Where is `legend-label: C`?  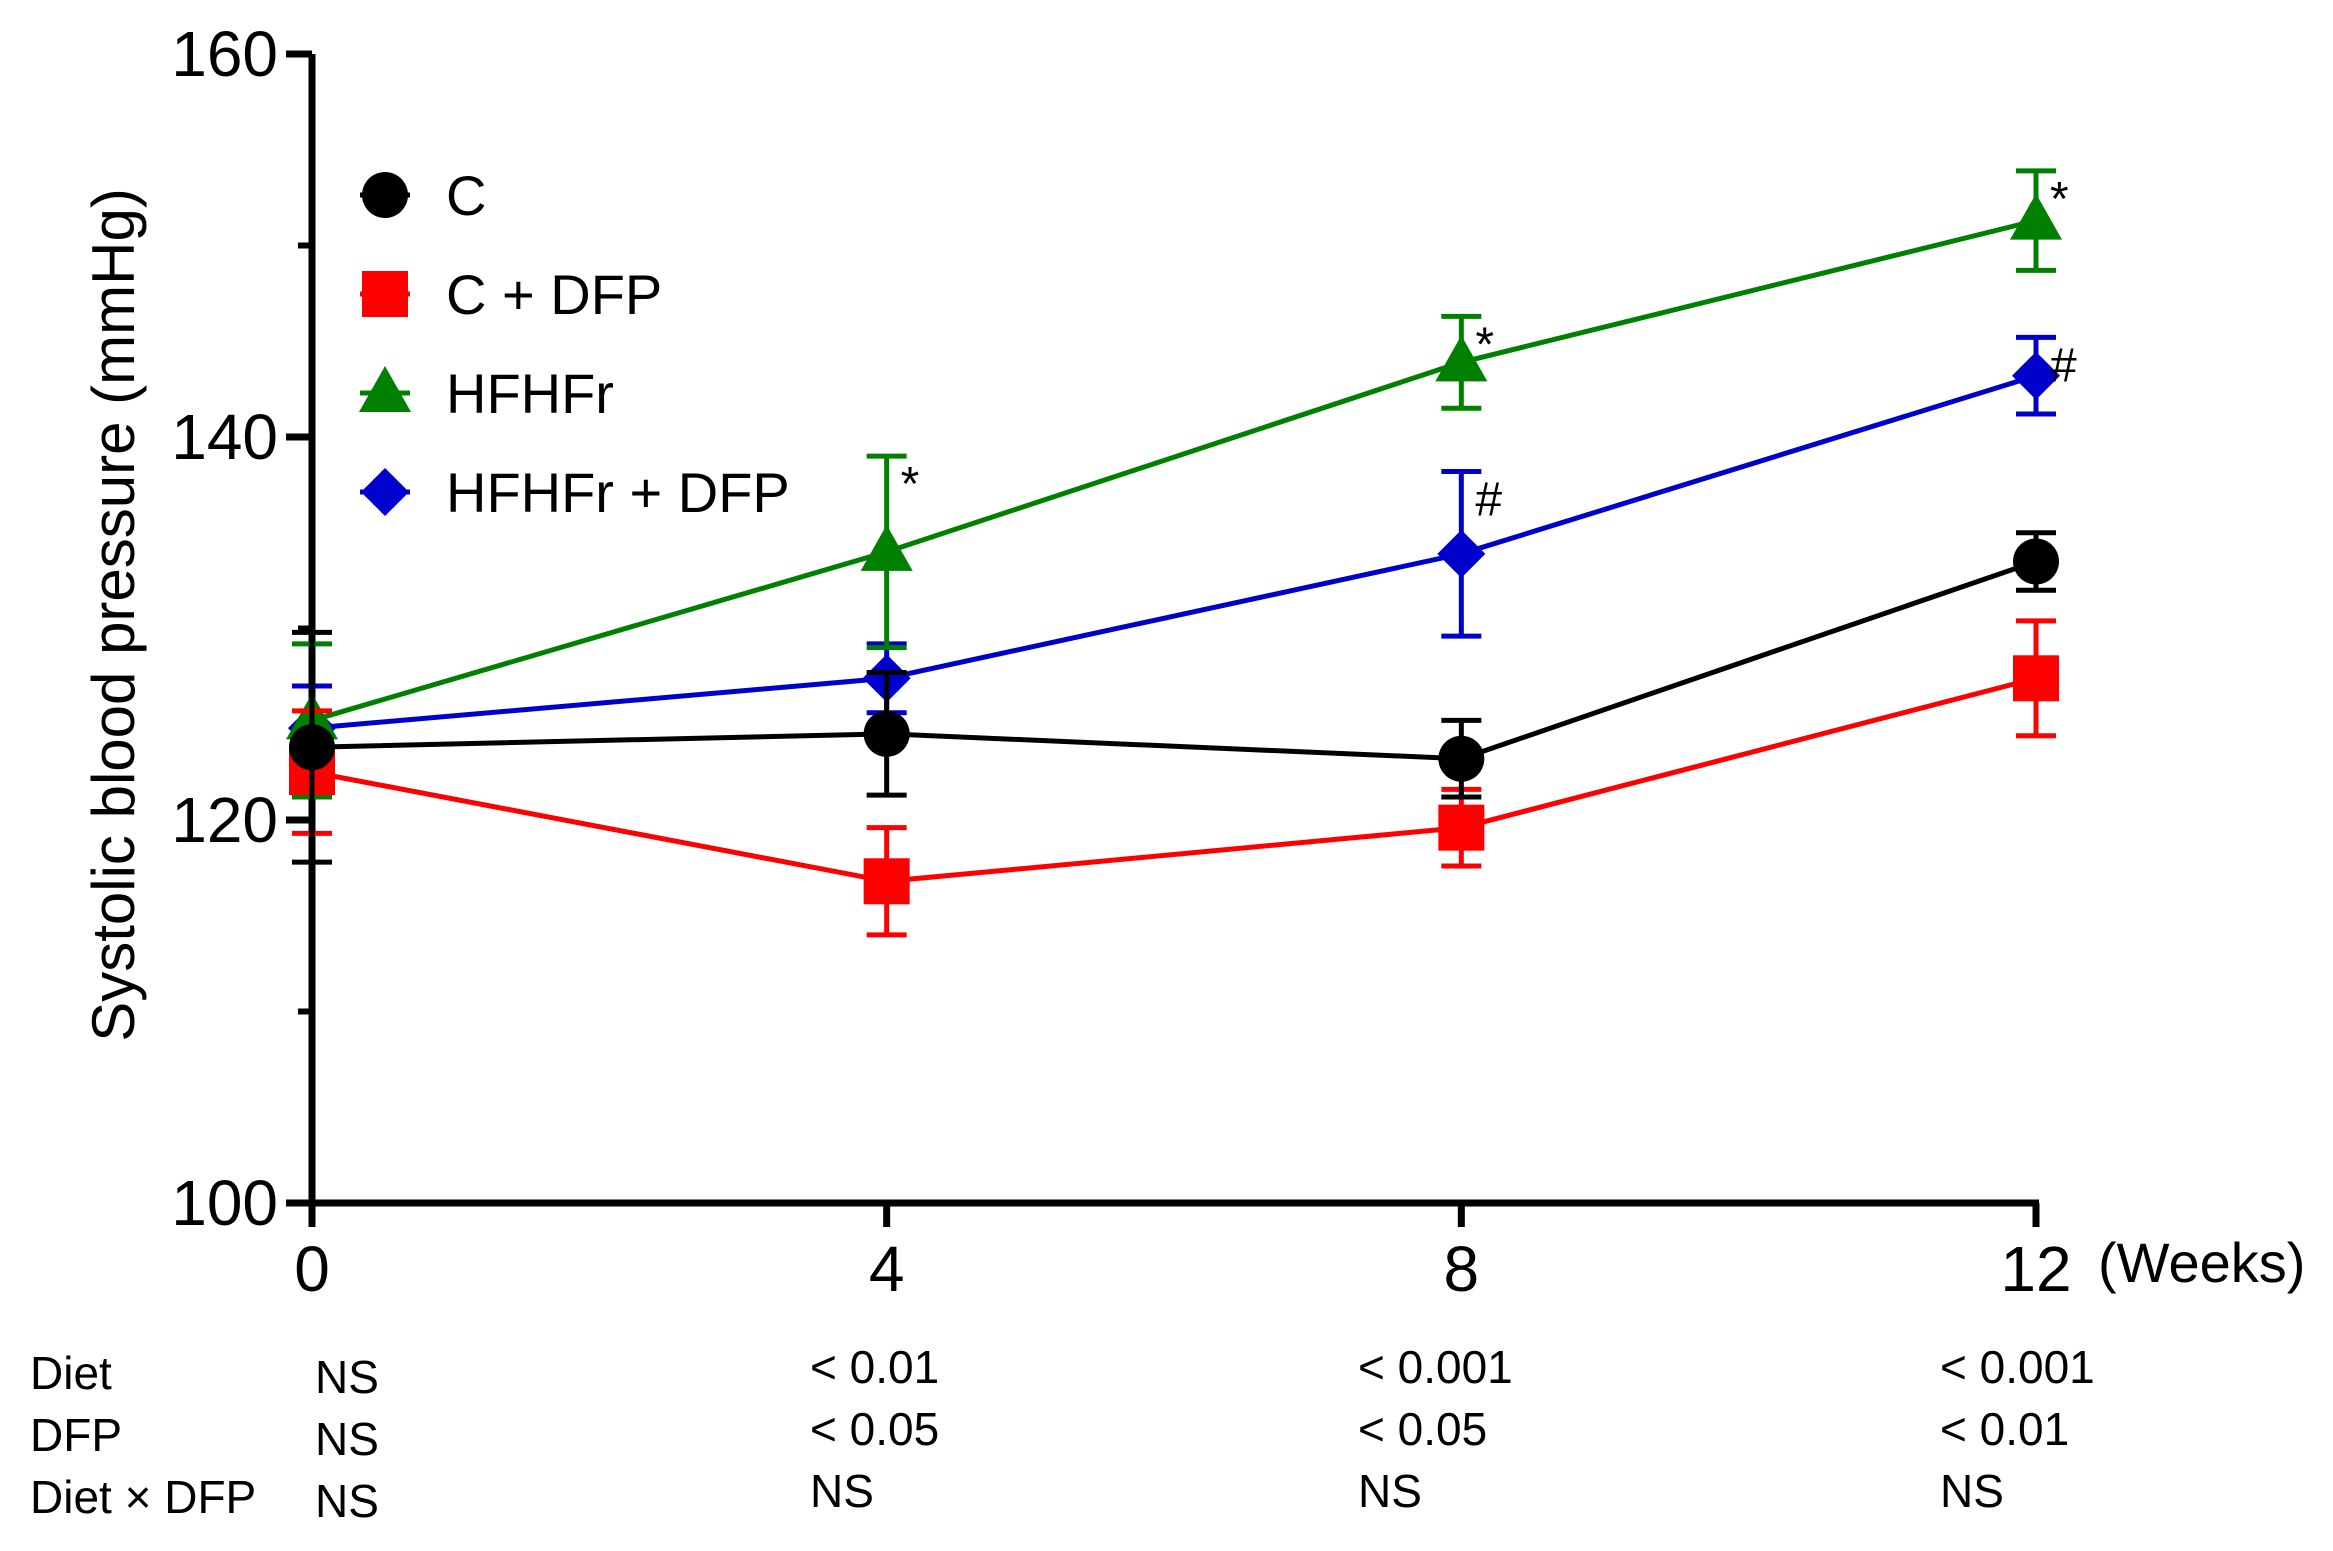 legend-label: C is located at coordinates (466, 195).